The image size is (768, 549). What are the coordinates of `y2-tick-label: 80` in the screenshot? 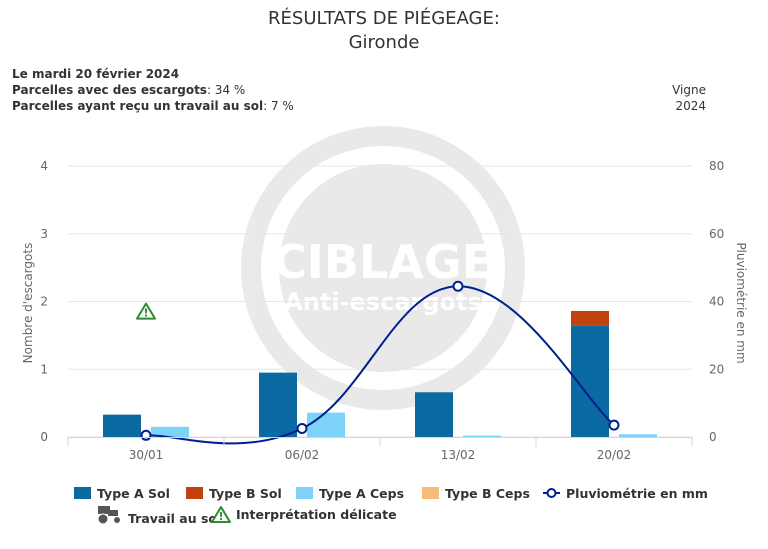 It's located at (716, 166).